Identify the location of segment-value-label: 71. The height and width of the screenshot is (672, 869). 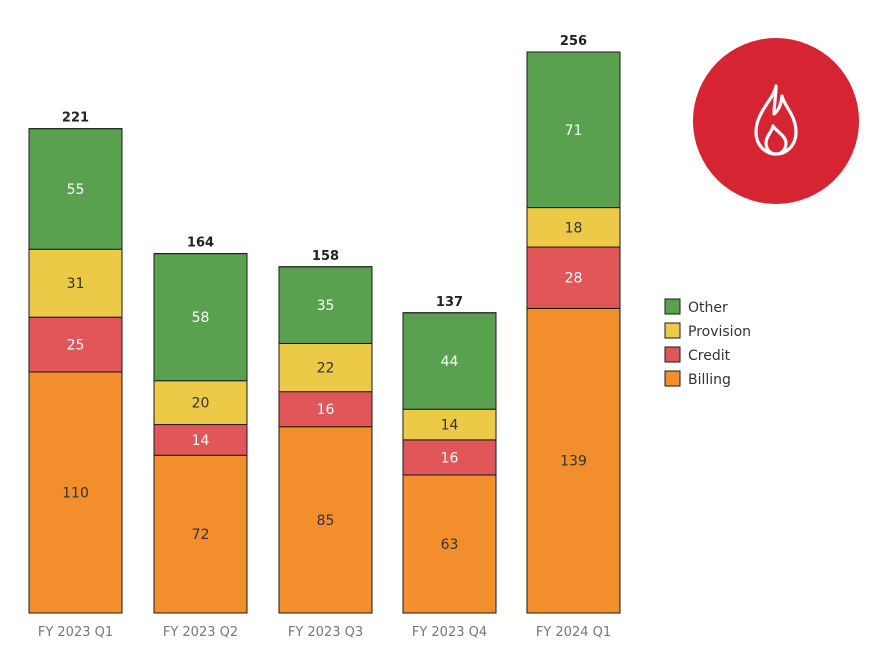
(574, 131).